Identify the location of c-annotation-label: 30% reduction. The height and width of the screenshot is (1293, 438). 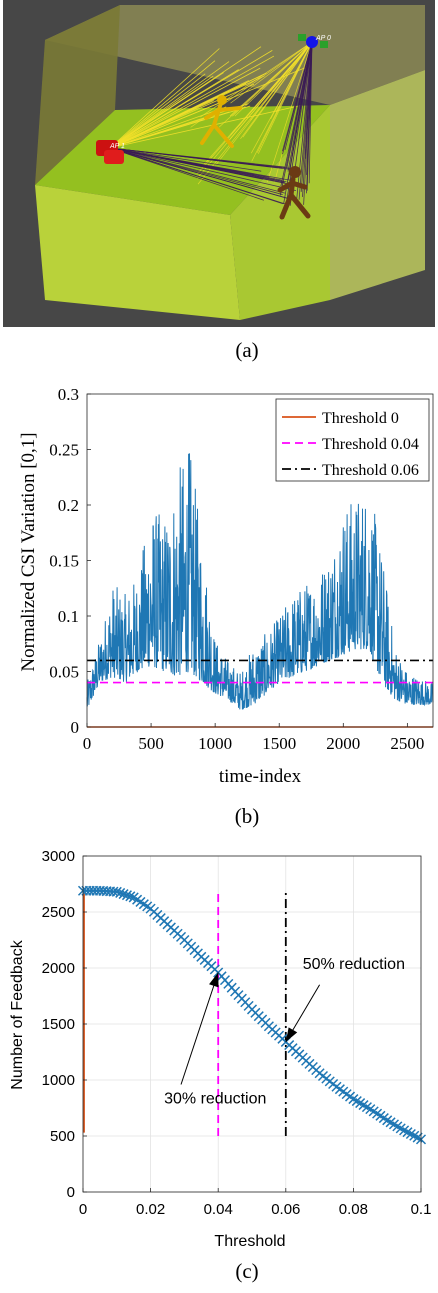
(215, 1099).